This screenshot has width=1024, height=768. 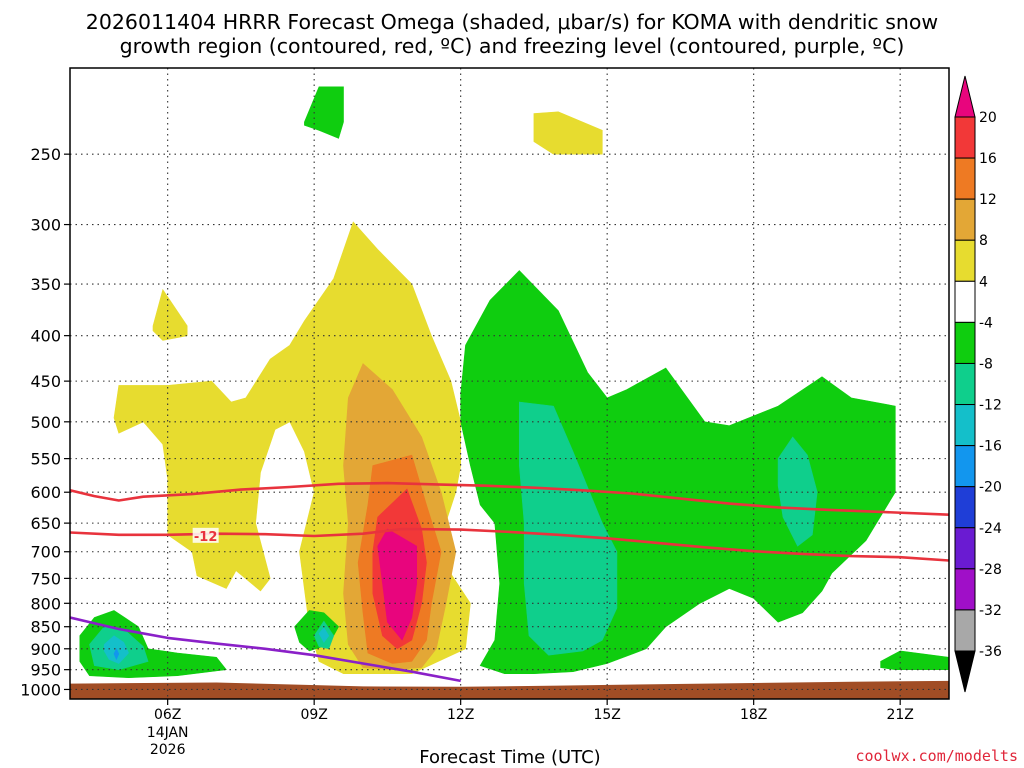 What do you see at coordinates (990, 488) in the screenshot?
I see `colorbar-label-9: -20` at bounding box center [990, 488].